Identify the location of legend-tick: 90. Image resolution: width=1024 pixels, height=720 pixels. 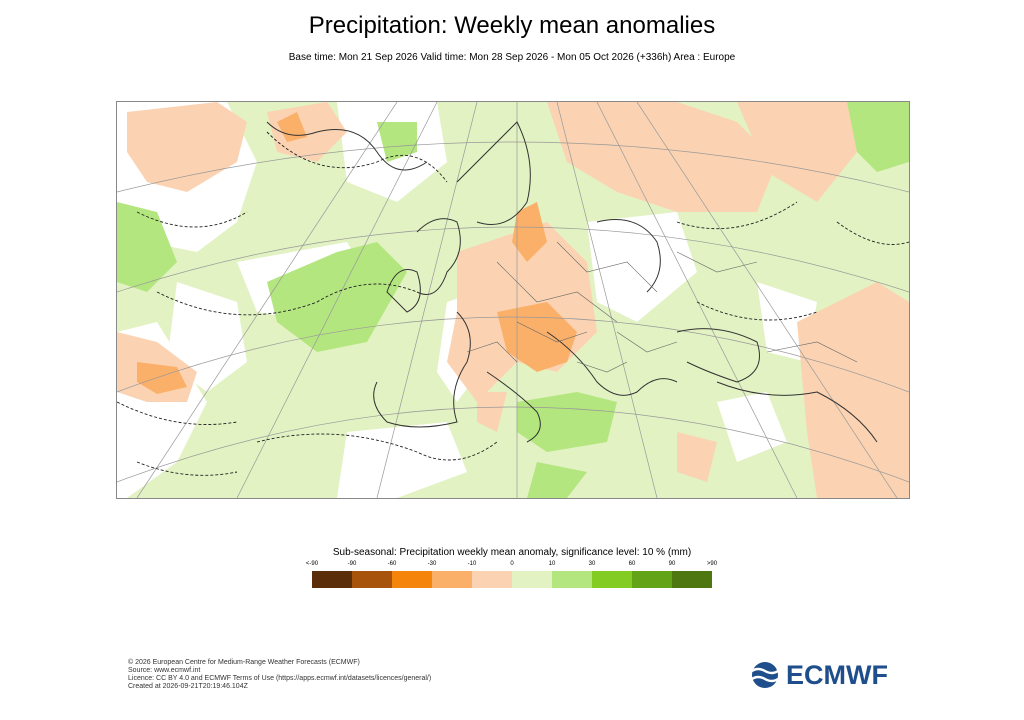
(672, 564).